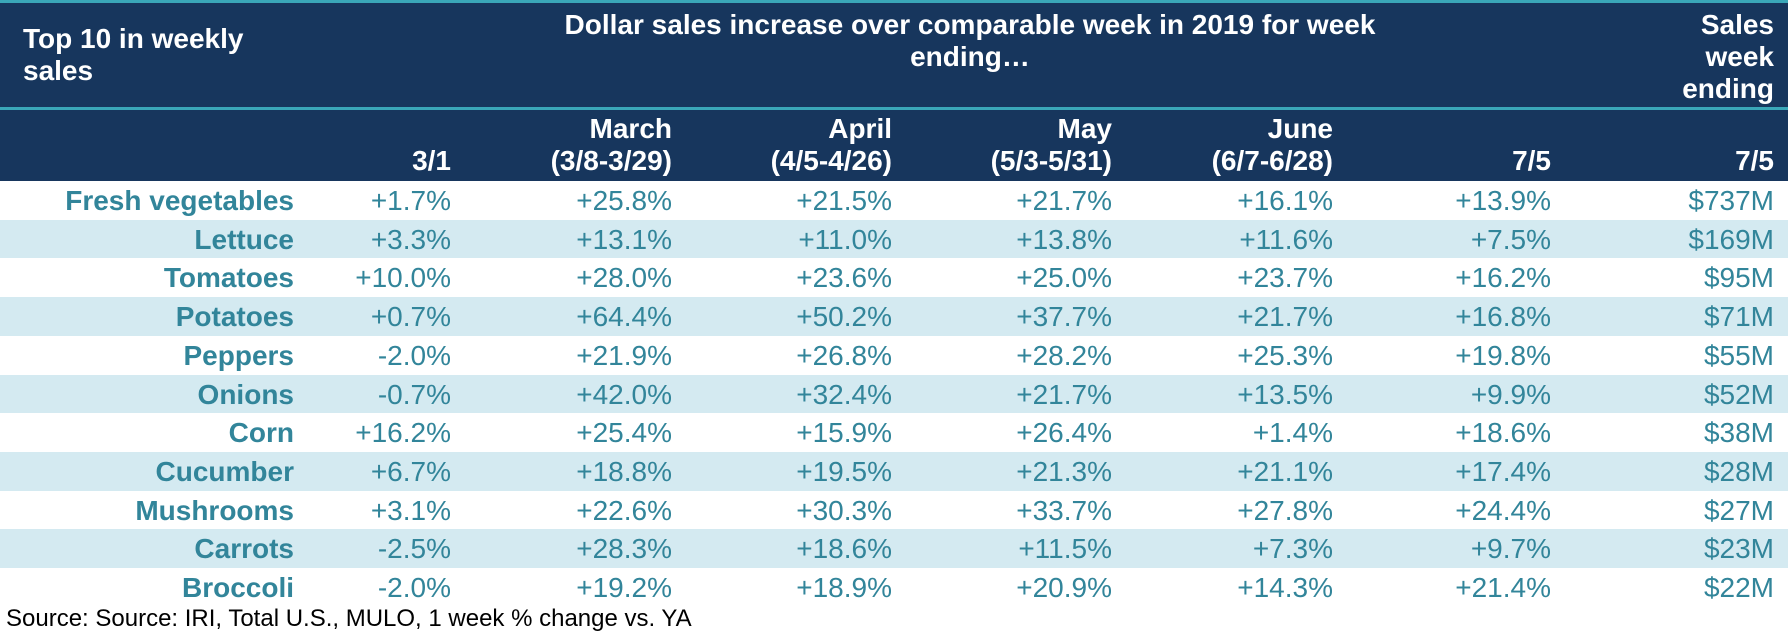 The width and height of the screenshot is (1788, 636). Describe the element at coordinates (1738, 278) in the screenshot. I see `table-cell: $95M` at that location.